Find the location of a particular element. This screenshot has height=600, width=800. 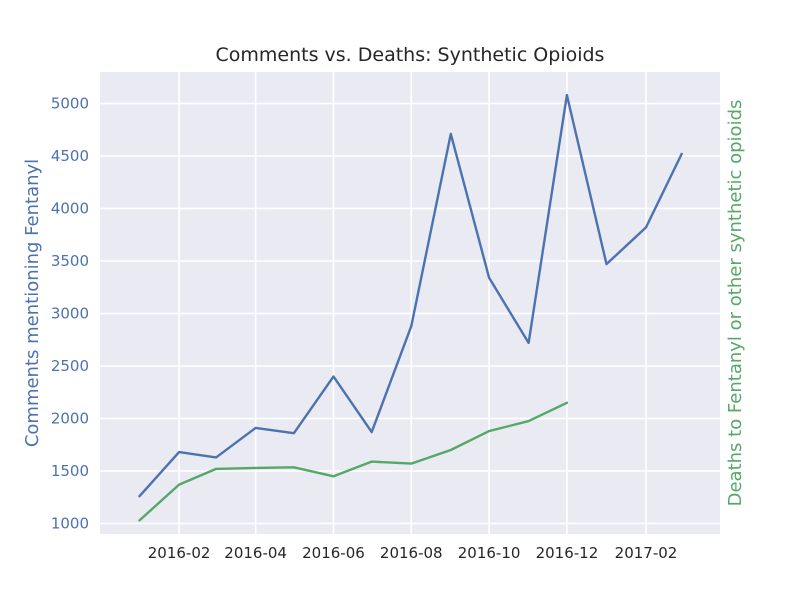

y-tick-label-left: 1500 is located at coordinates (70, 471).